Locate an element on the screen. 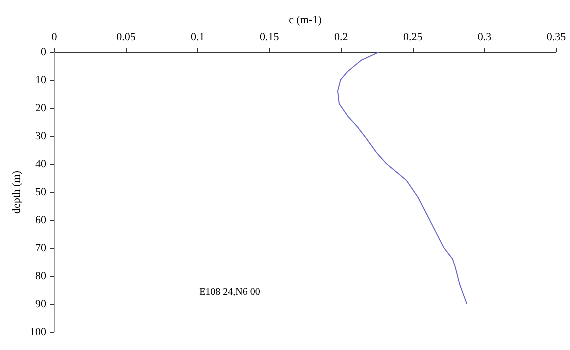 The width and height of the screenshot is (570, 350). x-tick-label: 0.05 is located at coordinates (126, 38).